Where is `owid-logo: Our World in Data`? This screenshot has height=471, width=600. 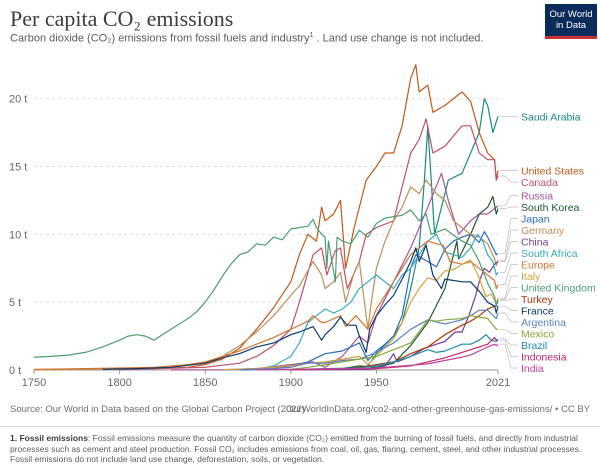
owid-logo: Our World in Data is located at coordinates (571, 21).